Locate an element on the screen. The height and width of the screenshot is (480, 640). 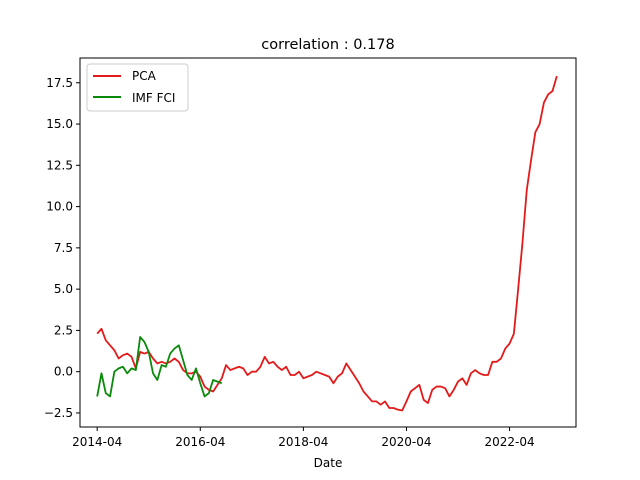
y-tick-label: 15.0 is located at coordinates (59, 124).